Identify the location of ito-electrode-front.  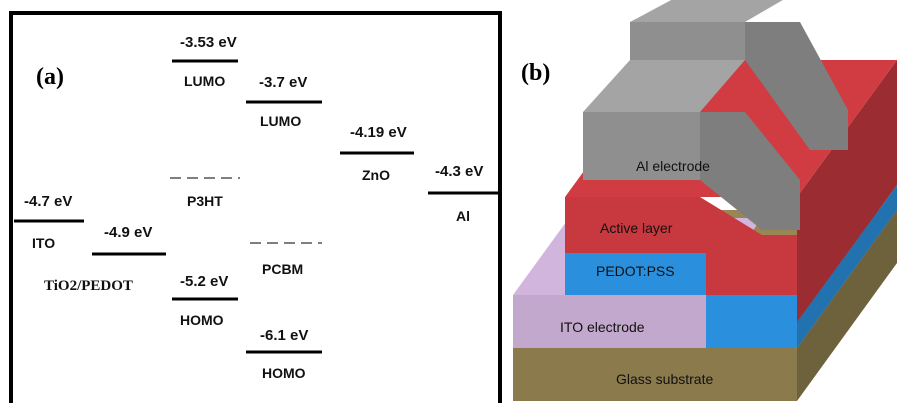
(609, 321).